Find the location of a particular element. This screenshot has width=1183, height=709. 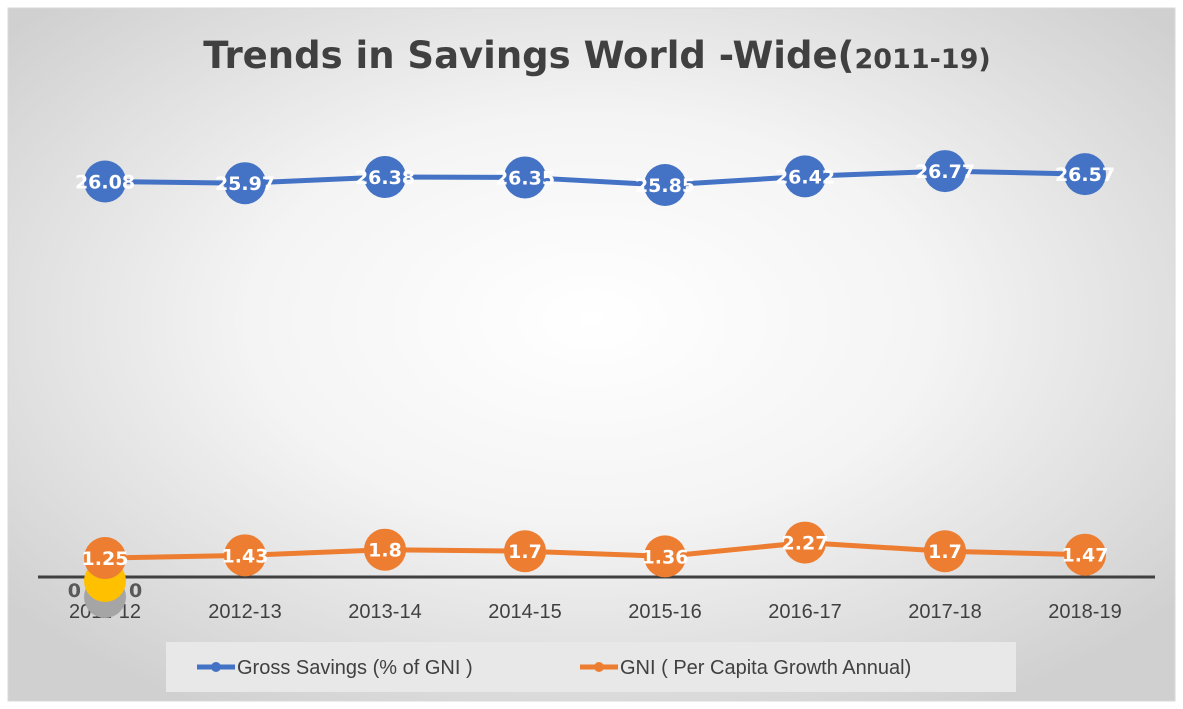

data-label: 25.85 is located at coordinates (665, 186).